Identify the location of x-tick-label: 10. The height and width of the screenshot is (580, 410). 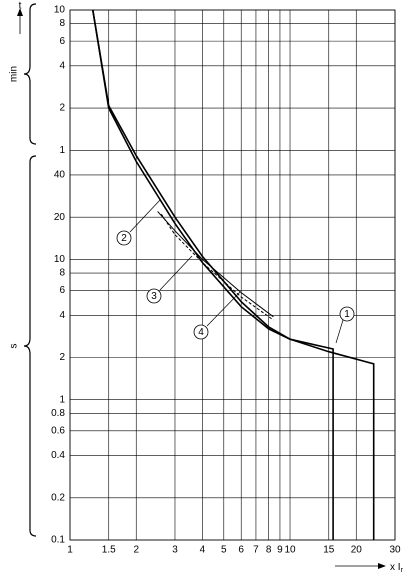
(290, 550).